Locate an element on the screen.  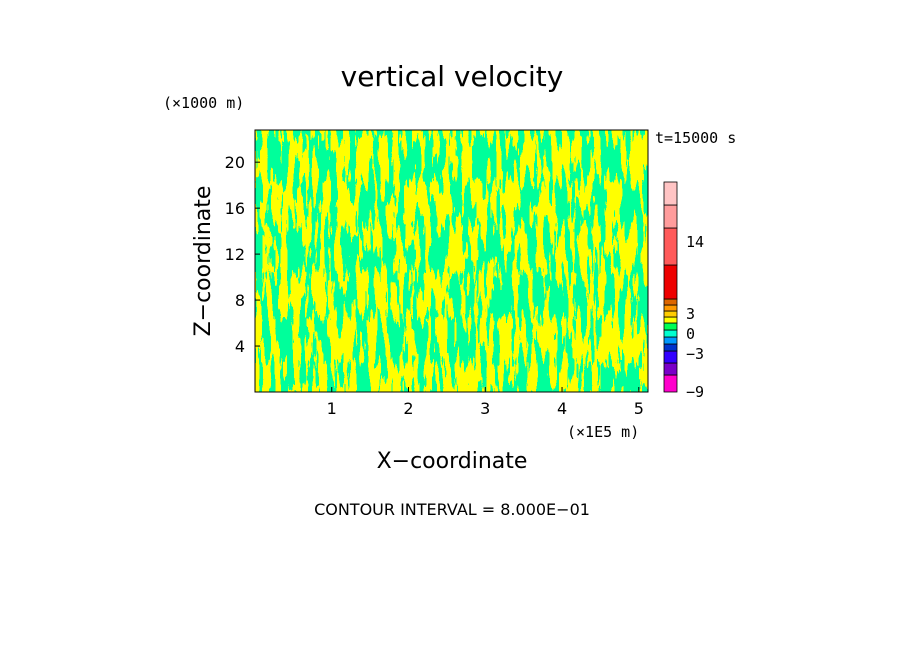
contour-interval-label: CONTOUR INTERVAL = 8.000E−01 is located at coordinates (452, 509).